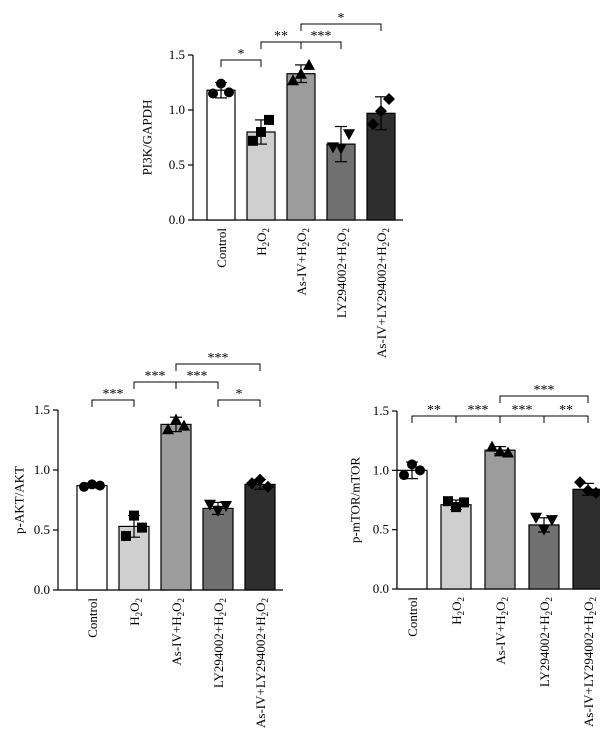 Image resolution: width=600 pixels, height=751 pixels. What do you see at coordinates (341, 18) in the screenshot?
I see `significance-label: *` at bounding box center [341, 18].